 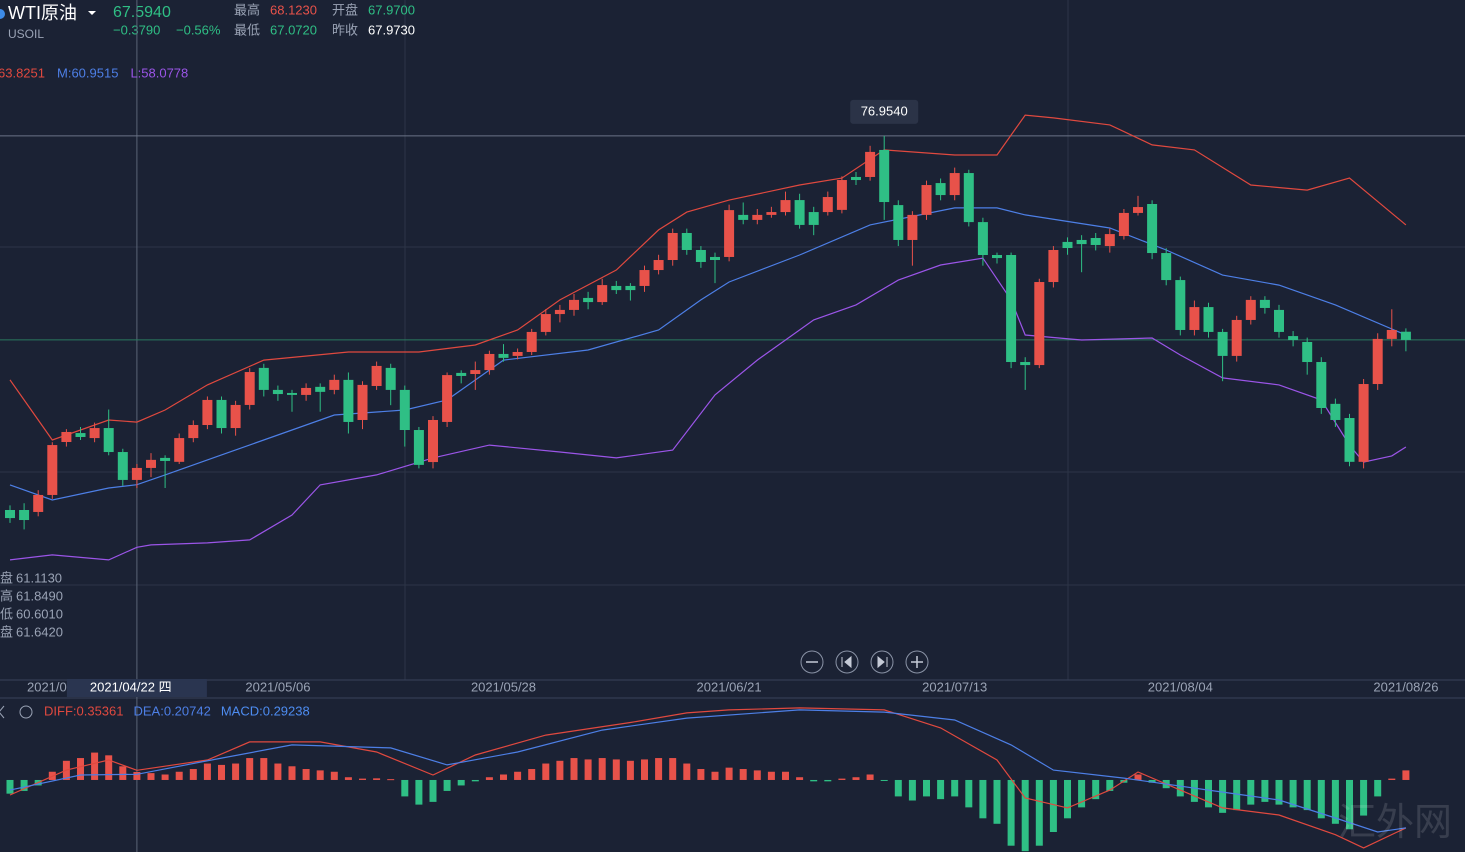 What do you see at coordinates (1395, 823) in the screenshot?
I see `watermark: 汇外网` at bounding box center [1395, 823].